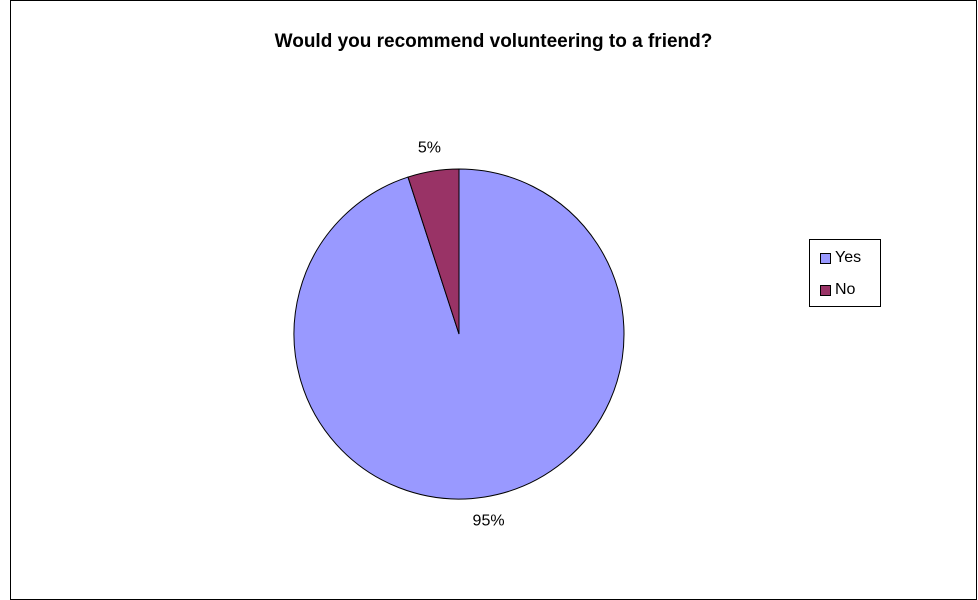  What do you see at coordinates (825, 290) in the screenshot?
I see `legend-swatch-no` at bounding box center [825, 290].